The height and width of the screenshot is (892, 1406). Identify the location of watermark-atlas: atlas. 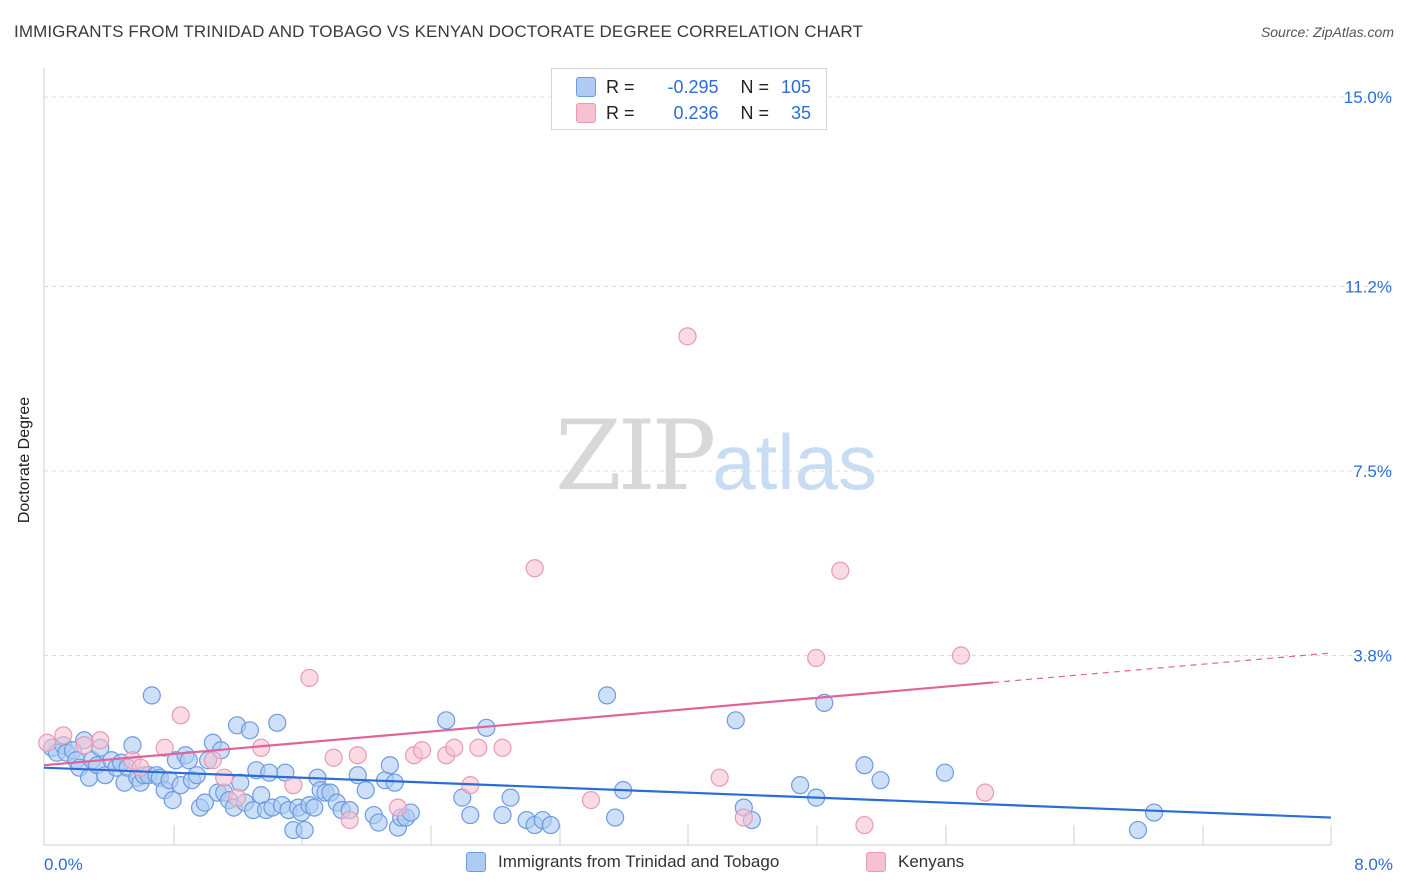
(794, 462).